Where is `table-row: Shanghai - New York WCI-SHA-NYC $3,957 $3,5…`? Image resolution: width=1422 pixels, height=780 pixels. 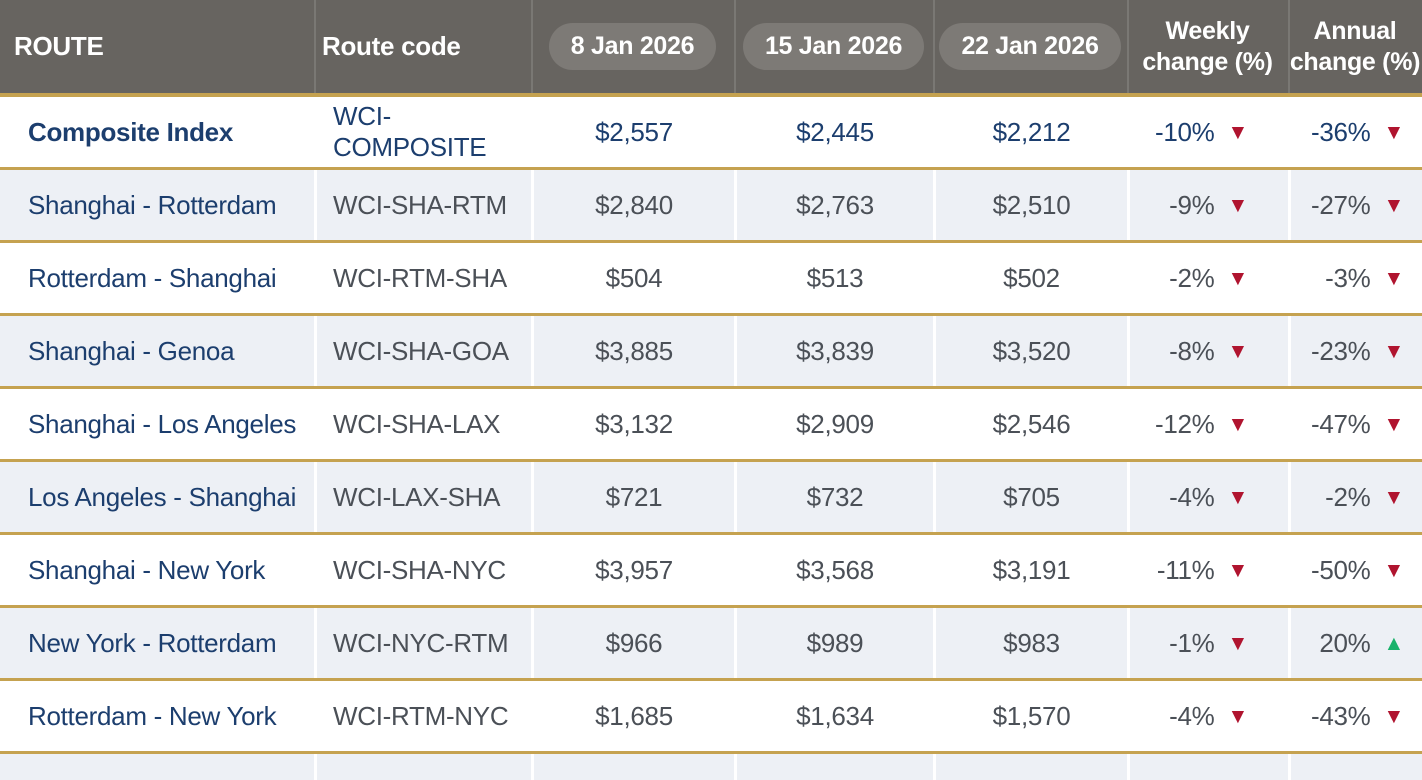
table-row: Shanghai - New York WCI-SHA-NYC $3,957 $3,5… is located at coordinates (711, 571).